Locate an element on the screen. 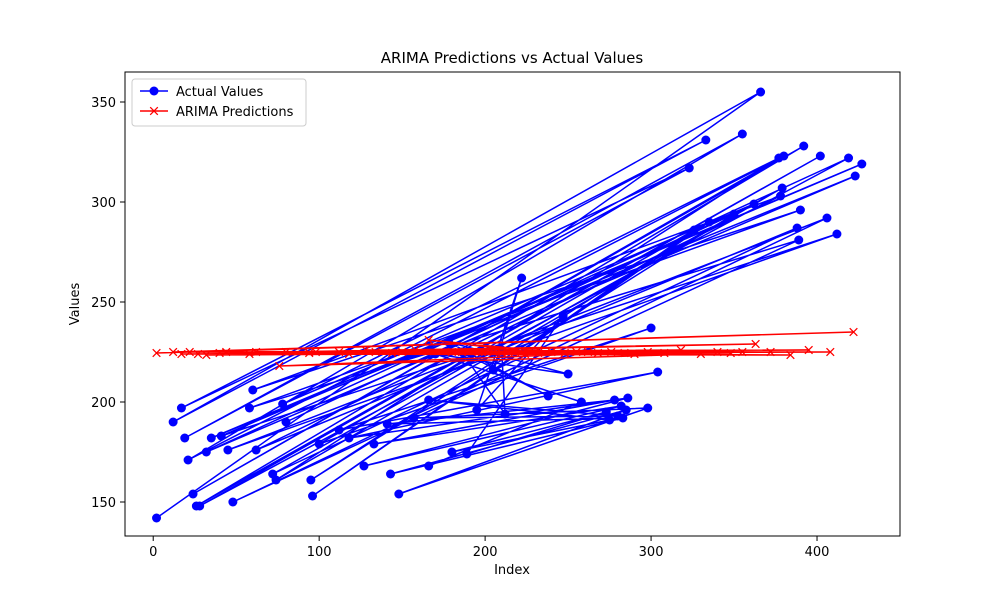 This screenshot has height=600, width=1000. x-tick-label: 200 is located at coordinates (485, 552).